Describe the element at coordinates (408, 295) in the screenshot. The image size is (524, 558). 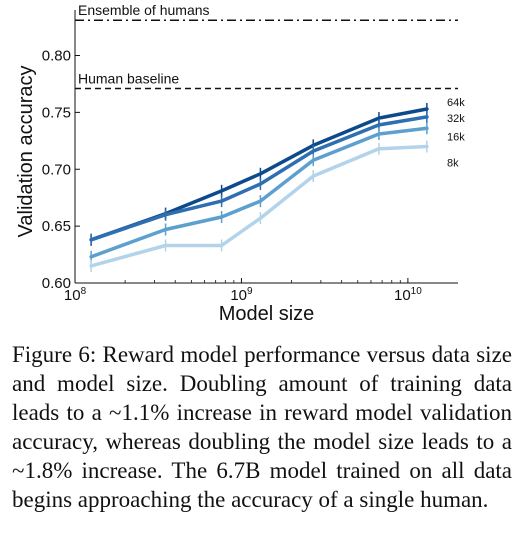
I see `x-tick-label: 10¹⁰` at that location.